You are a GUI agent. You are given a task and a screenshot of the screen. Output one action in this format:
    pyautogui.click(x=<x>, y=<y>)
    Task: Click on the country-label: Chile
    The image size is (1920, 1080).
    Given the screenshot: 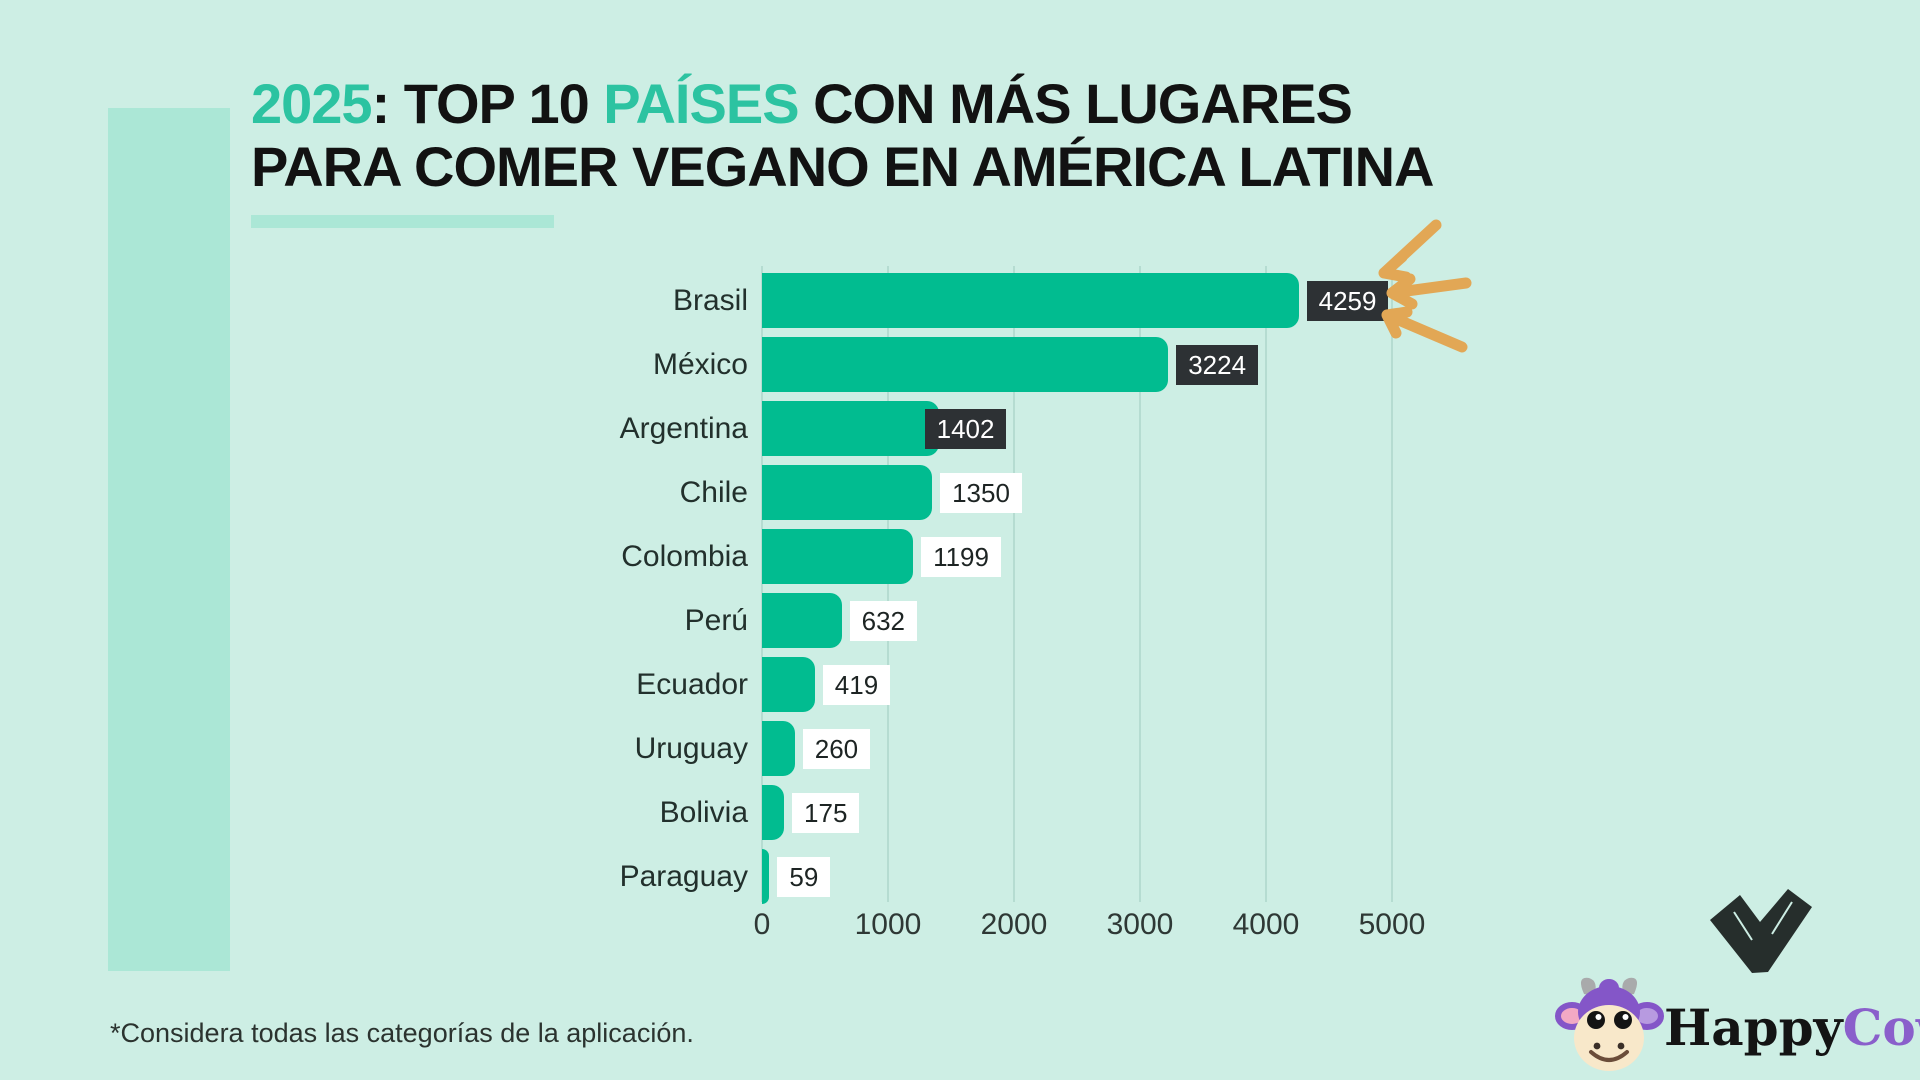 What is the action you would take?
    pyautogui.click(x=713, y=492)
    